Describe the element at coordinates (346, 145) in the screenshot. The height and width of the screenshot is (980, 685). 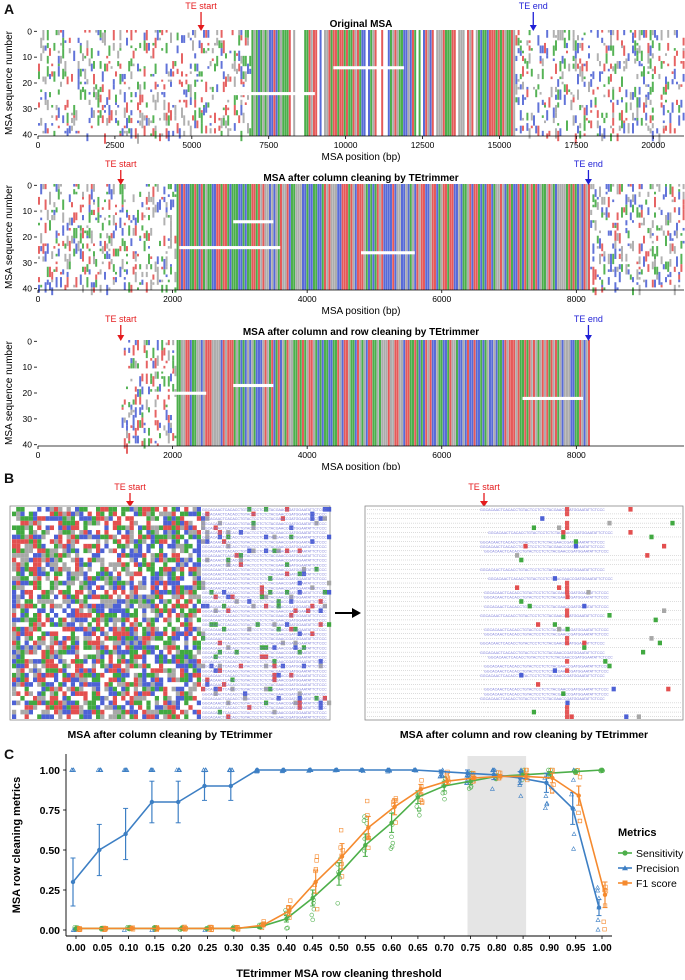
I see `x-tick-label: 10000` at that location.